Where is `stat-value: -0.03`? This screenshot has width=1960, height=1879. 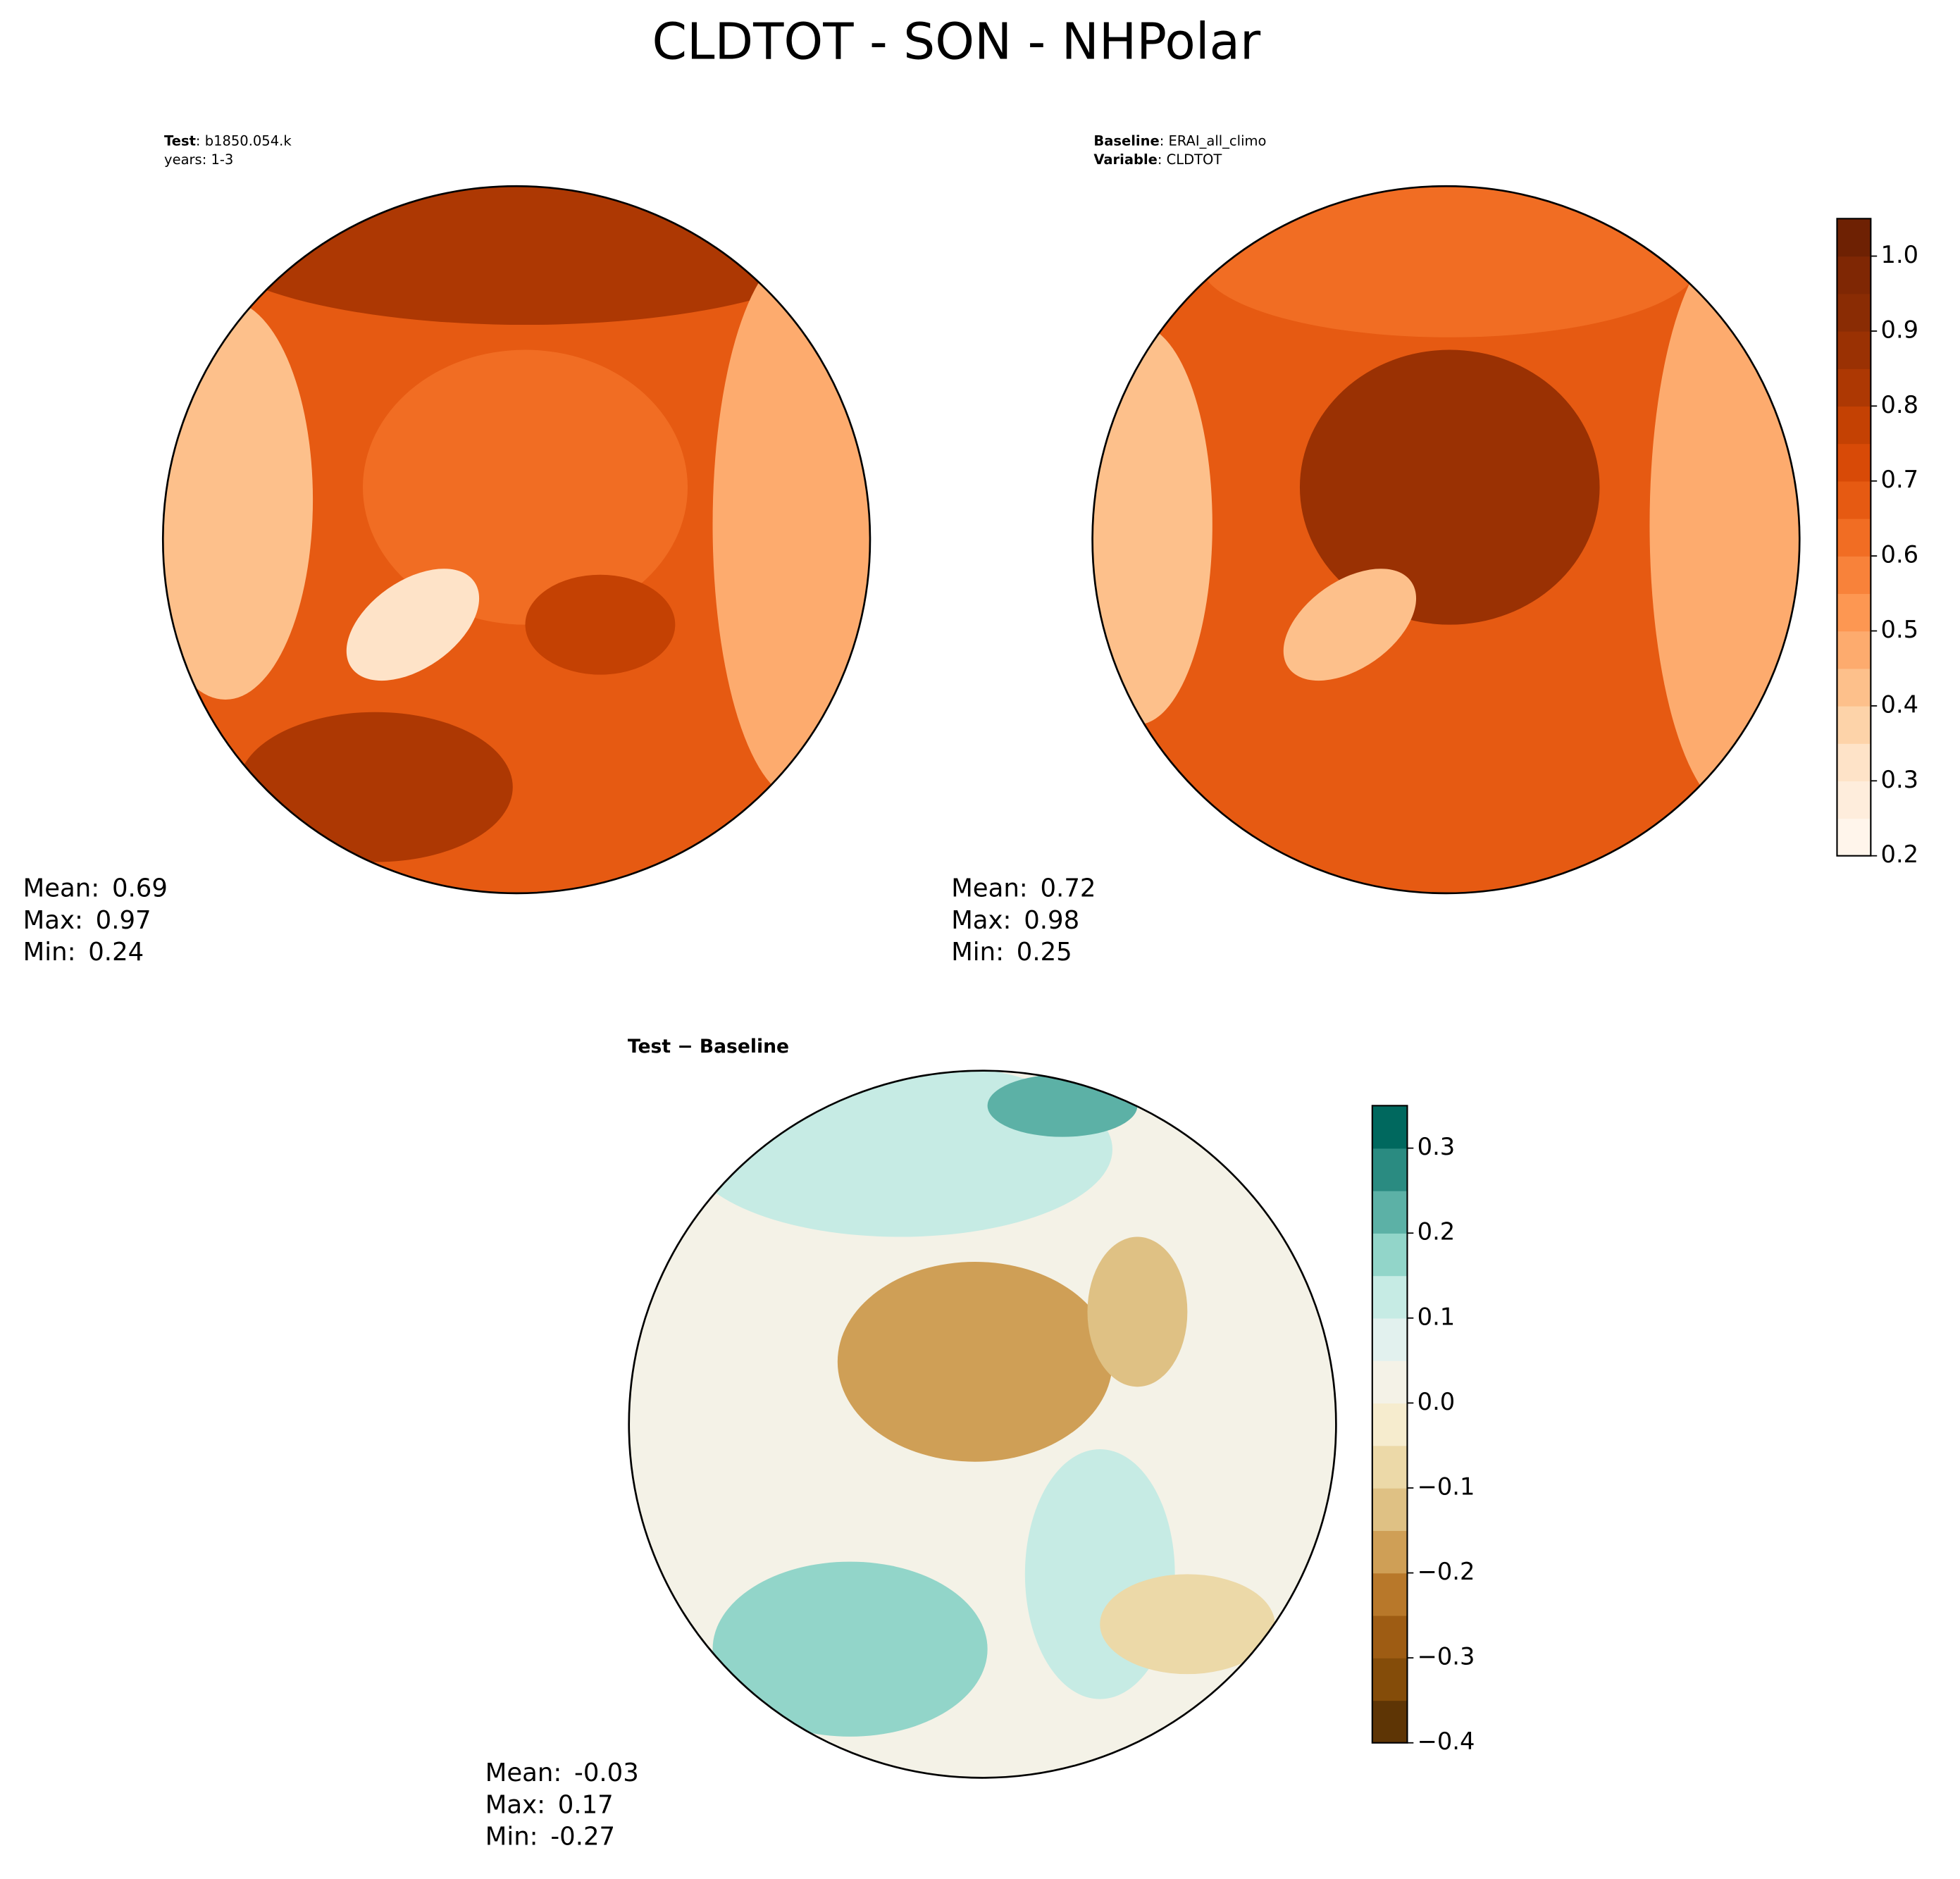 stat-value: -0.03 is located at coordinates (607, 1773).